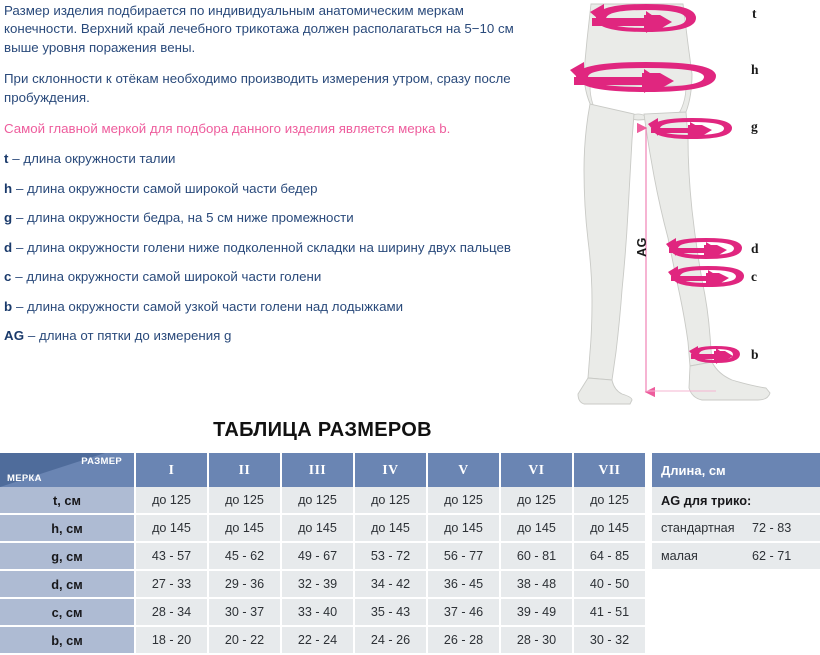  I want to click on legend-item-t: t – длина окружности талии, so click(314, 165).